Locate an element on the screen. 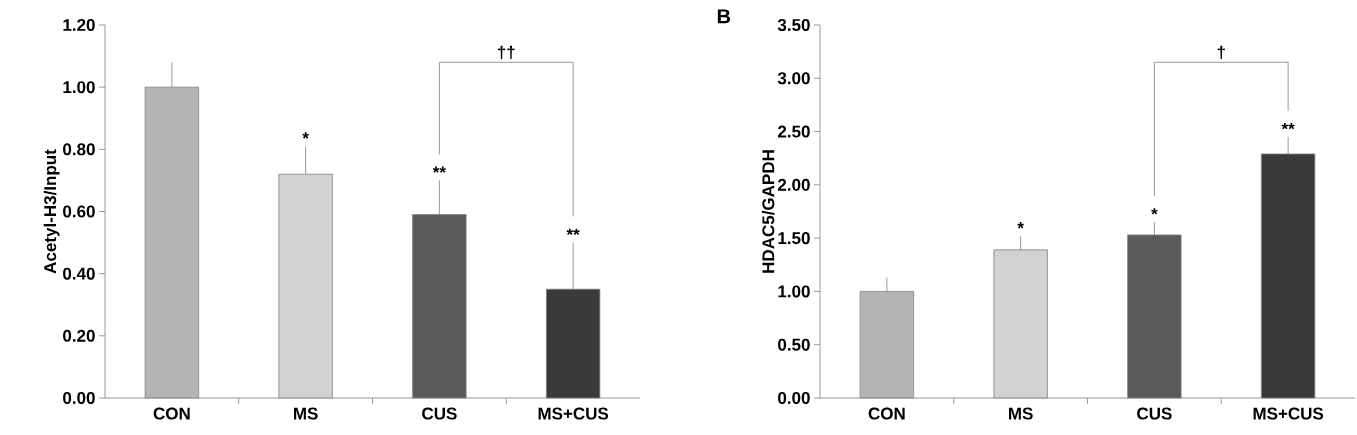 This screenshot has height=435, width=1357. y-tick-label: 3.00 is located at coordinates (793, 78).